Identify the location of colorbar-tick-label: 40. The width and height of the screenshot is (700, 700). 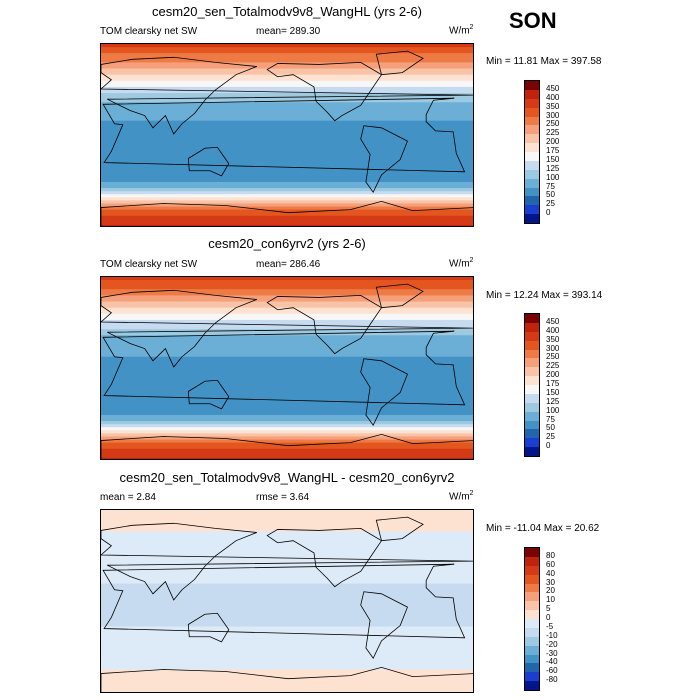
(550, 573).